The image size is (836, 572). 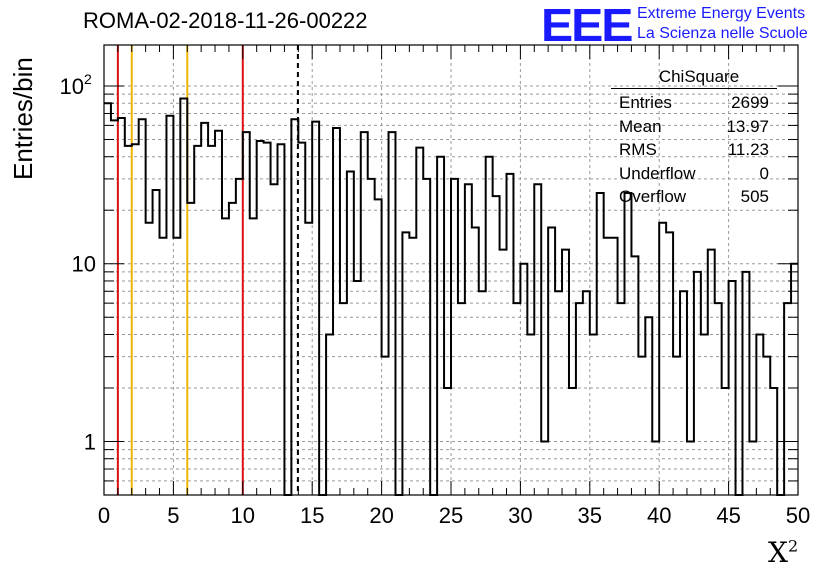 I want to click on stats-label: Overflow, so click(x=653, y=196).